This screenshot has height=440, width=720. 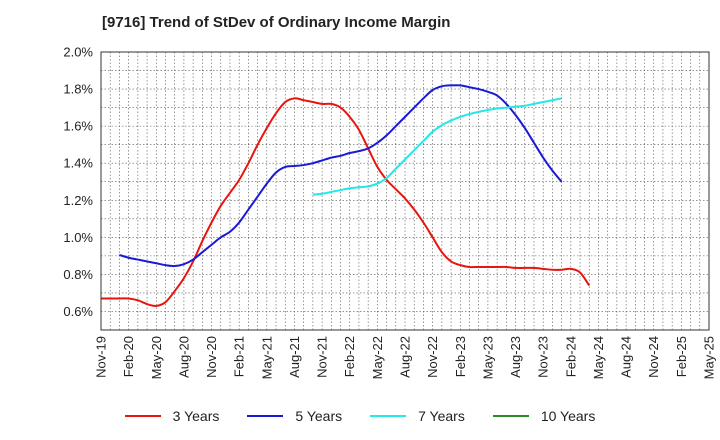 I want to click on x-tick-label: Feb-20, so click(x=128, y=356).